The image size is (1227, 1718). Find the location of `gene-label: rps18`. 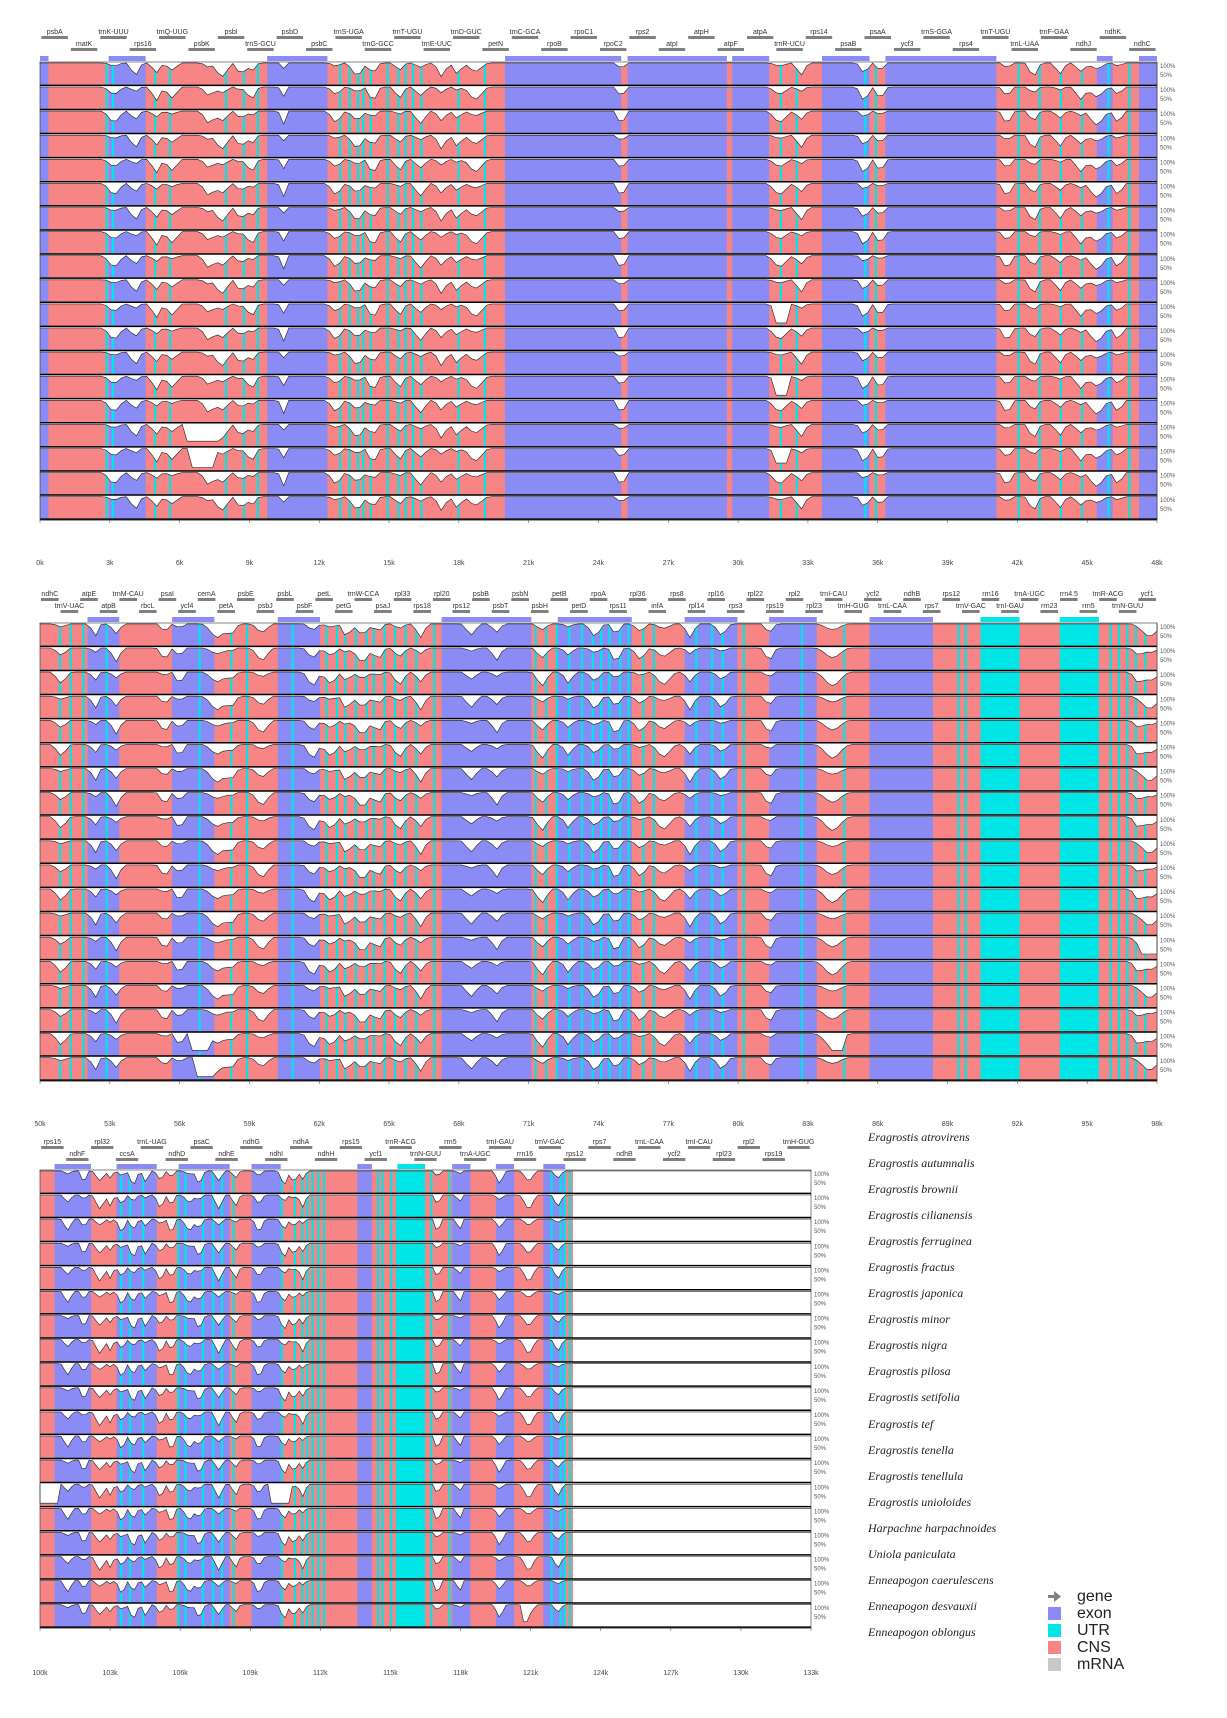

gene-label: rps18 is located at coordinates (422, 606).